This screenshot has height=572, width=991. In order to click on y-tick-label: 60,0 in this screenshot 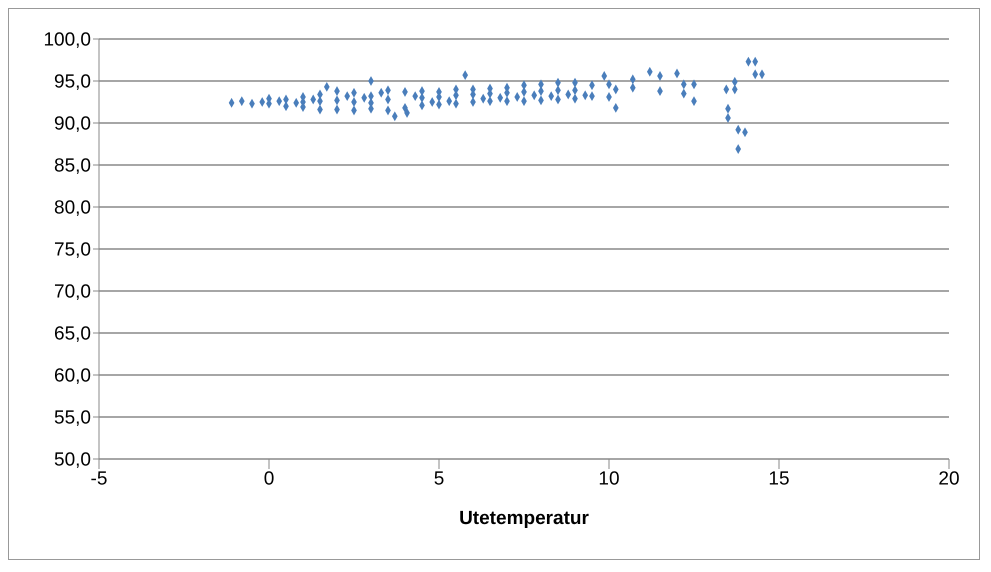, I will do `click(72, 376)`.